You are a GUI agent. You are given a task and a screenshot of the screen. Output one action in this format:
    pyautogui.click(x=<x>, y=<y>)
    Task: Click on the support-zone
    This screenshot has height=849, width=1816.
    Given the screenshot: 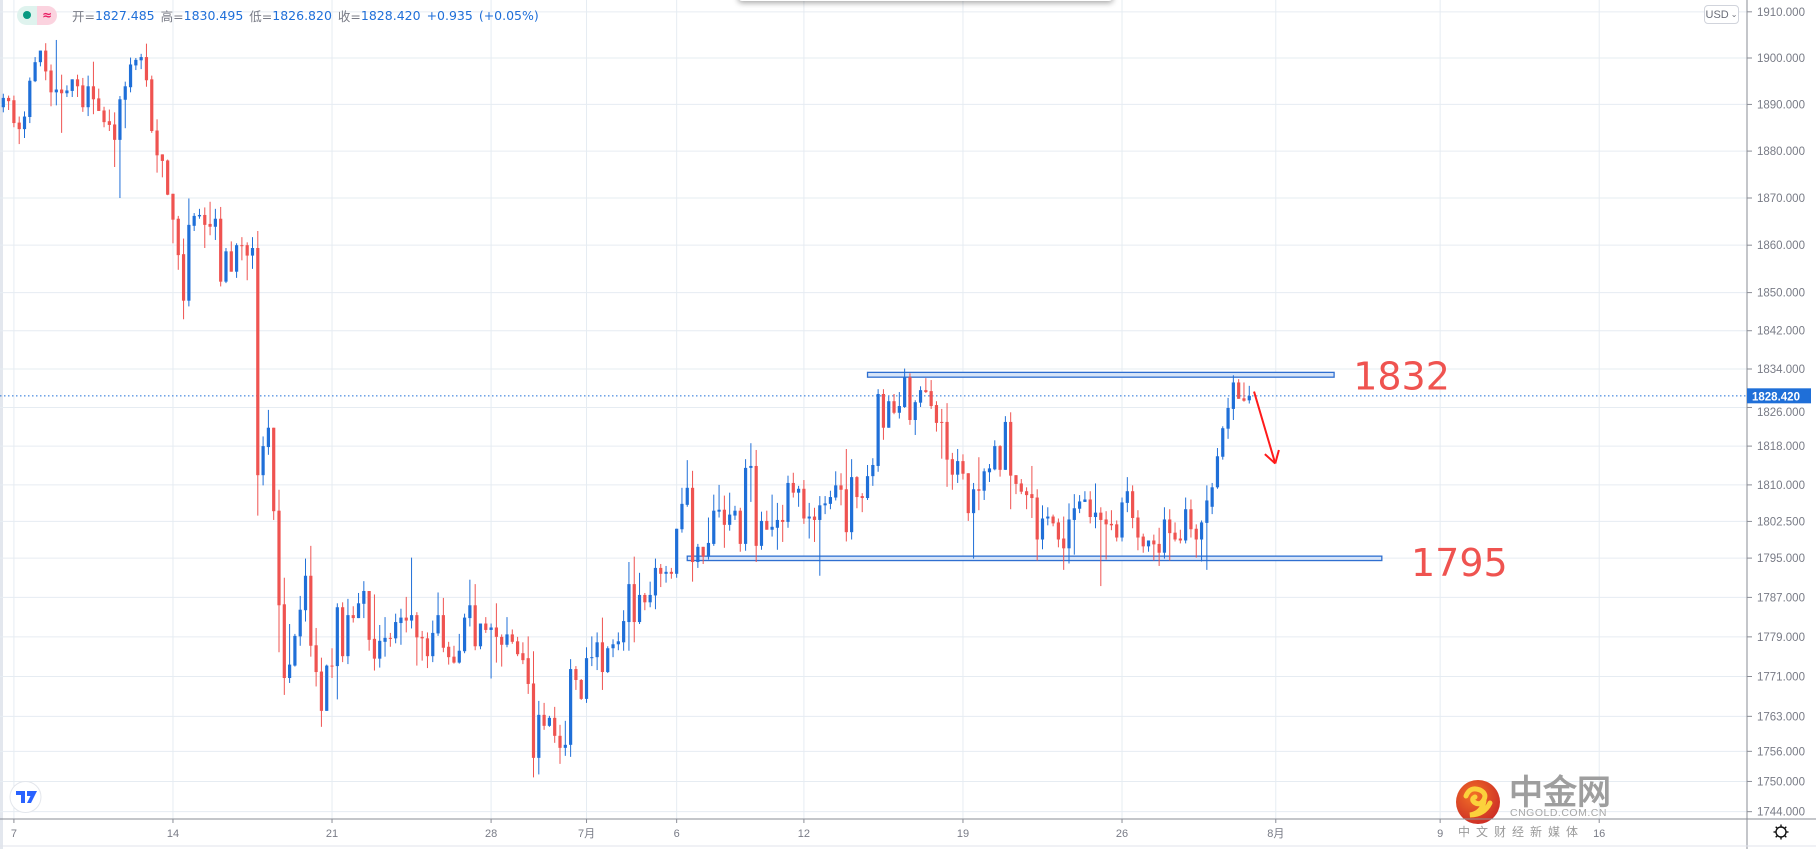 What is the action you would take?
    pyautogui.click(x=1034, y=558)
    